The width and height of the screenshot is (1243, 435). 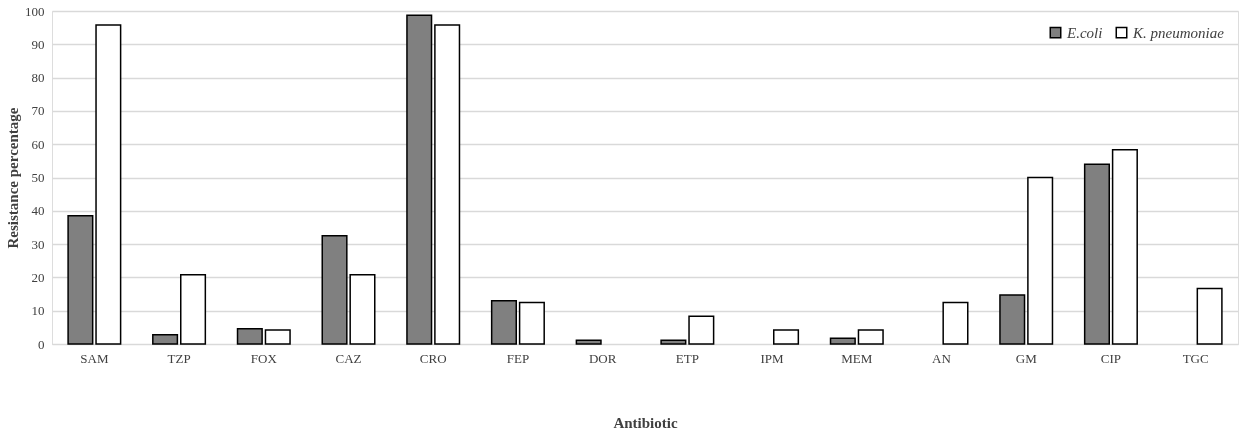 I want to click on legend-label: K. pneumoniae, so click(x=1178, y=32).